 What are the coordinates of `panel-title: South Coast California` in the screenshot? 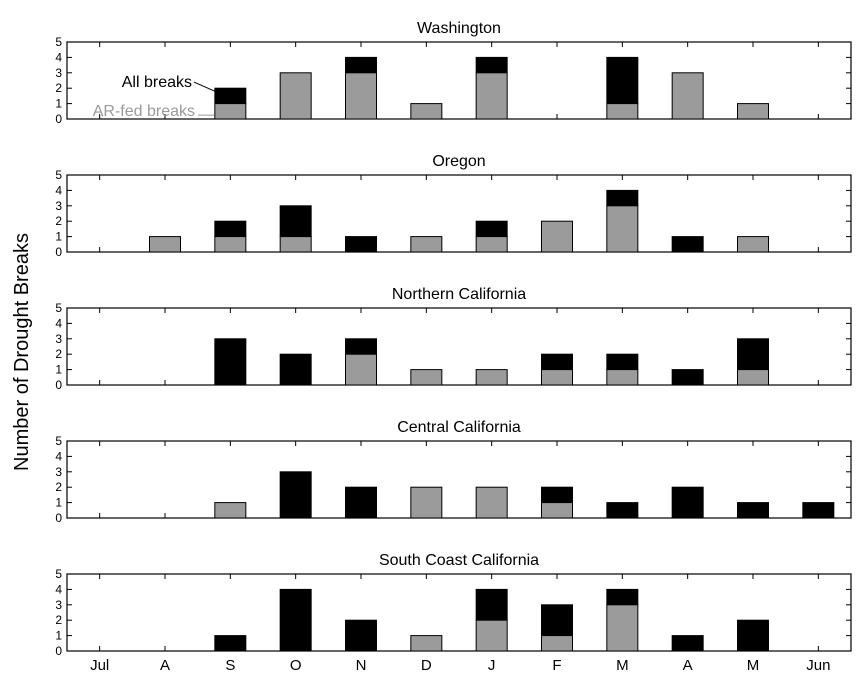 It's located at (459, 560).